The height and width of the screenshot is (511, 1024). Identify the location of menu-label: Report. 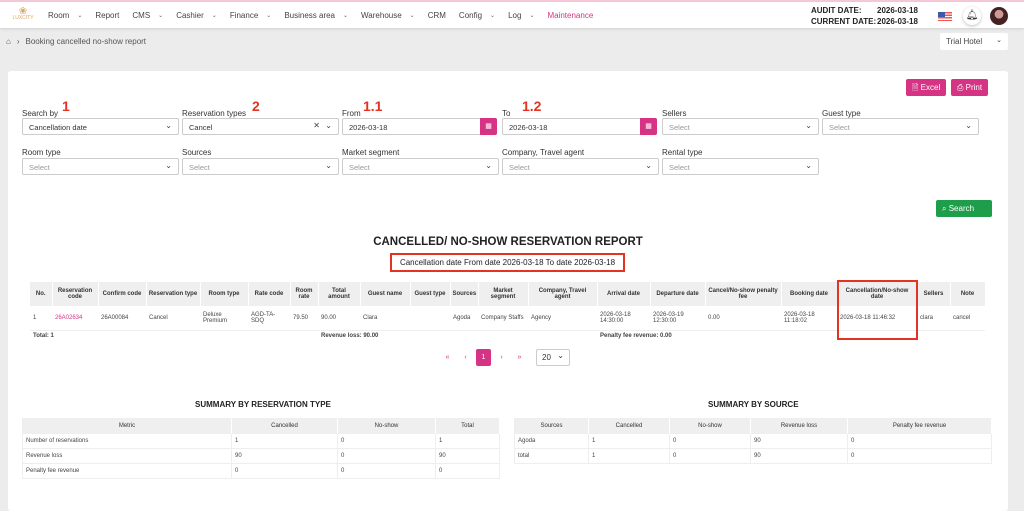
(107, 15).